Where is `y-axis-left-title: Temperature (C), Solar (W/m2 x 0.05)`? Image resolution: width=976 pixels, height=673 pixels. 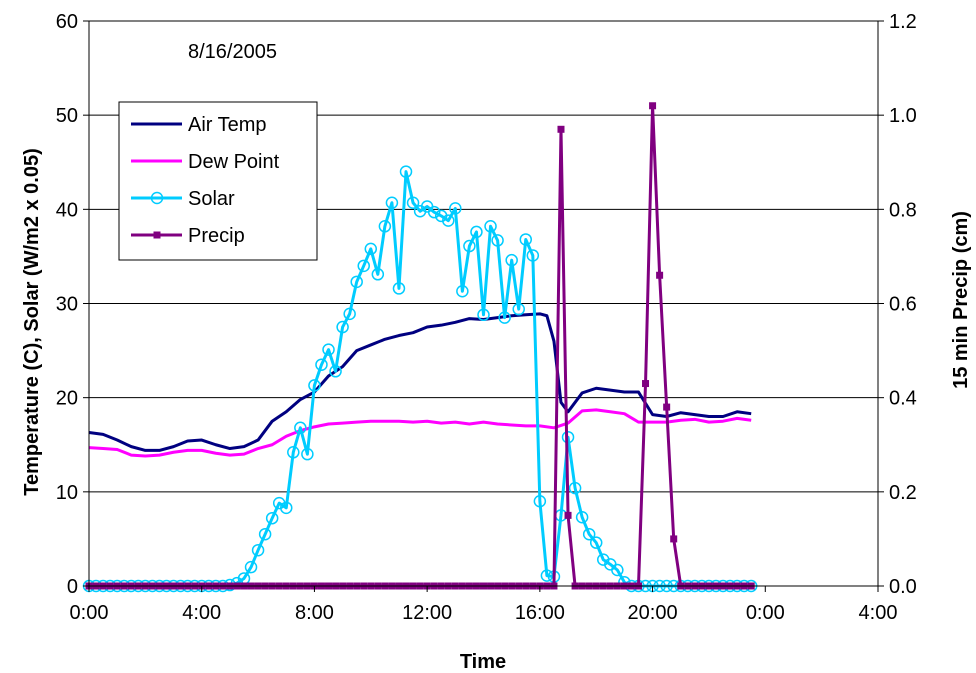 y-axis-left-title: Temperature (C), Solar (W/m2 x 0.05) is located at coordinates (32, 322).